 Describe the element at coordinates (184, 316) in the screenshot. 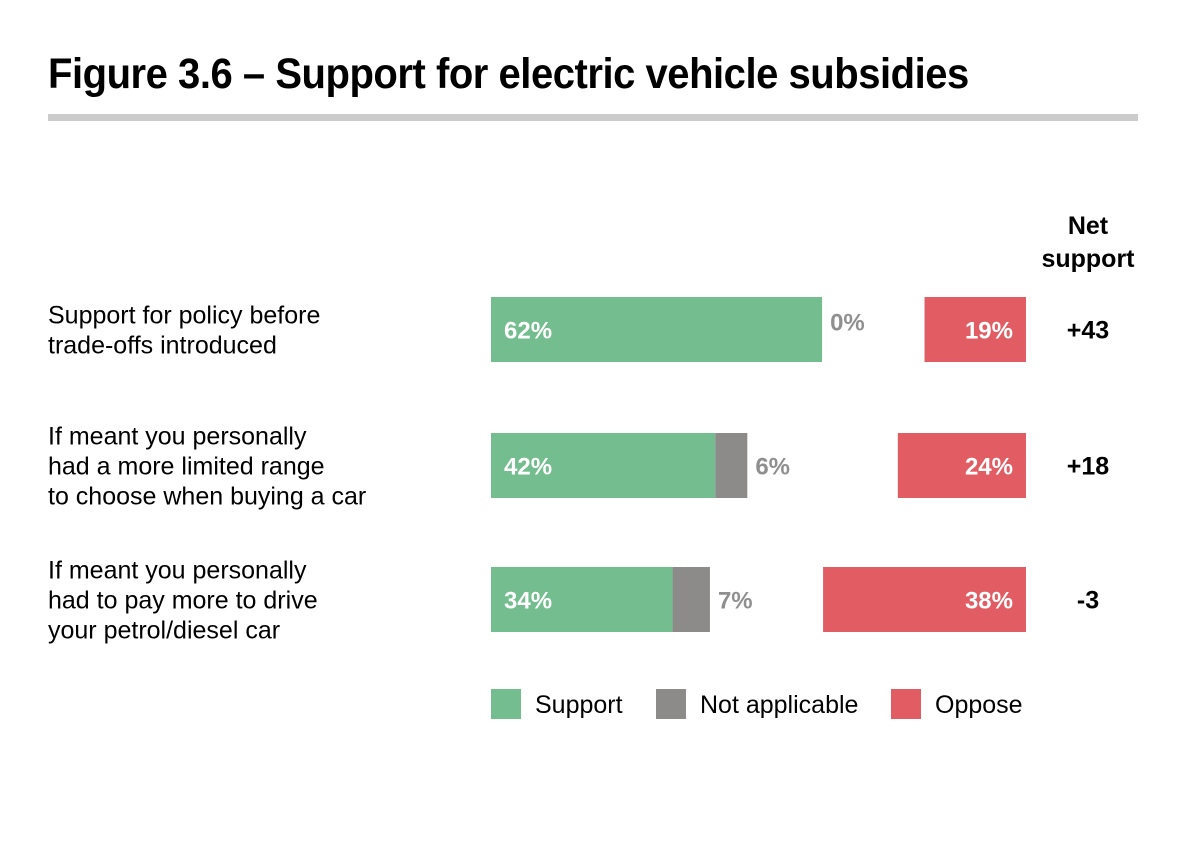

I see `category-label: Support for policy before` at that location.